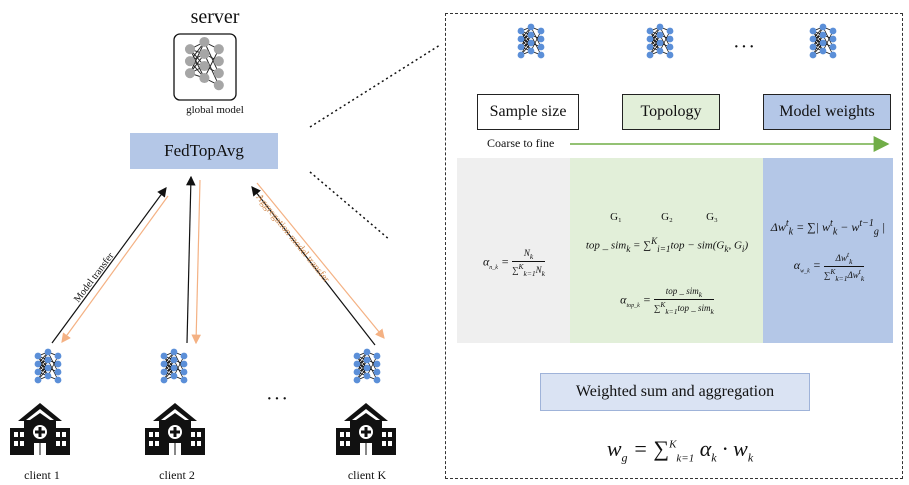 This screenshot has height=485, width=909. I want to click on global-model-caption: global model, so click(215, 110).